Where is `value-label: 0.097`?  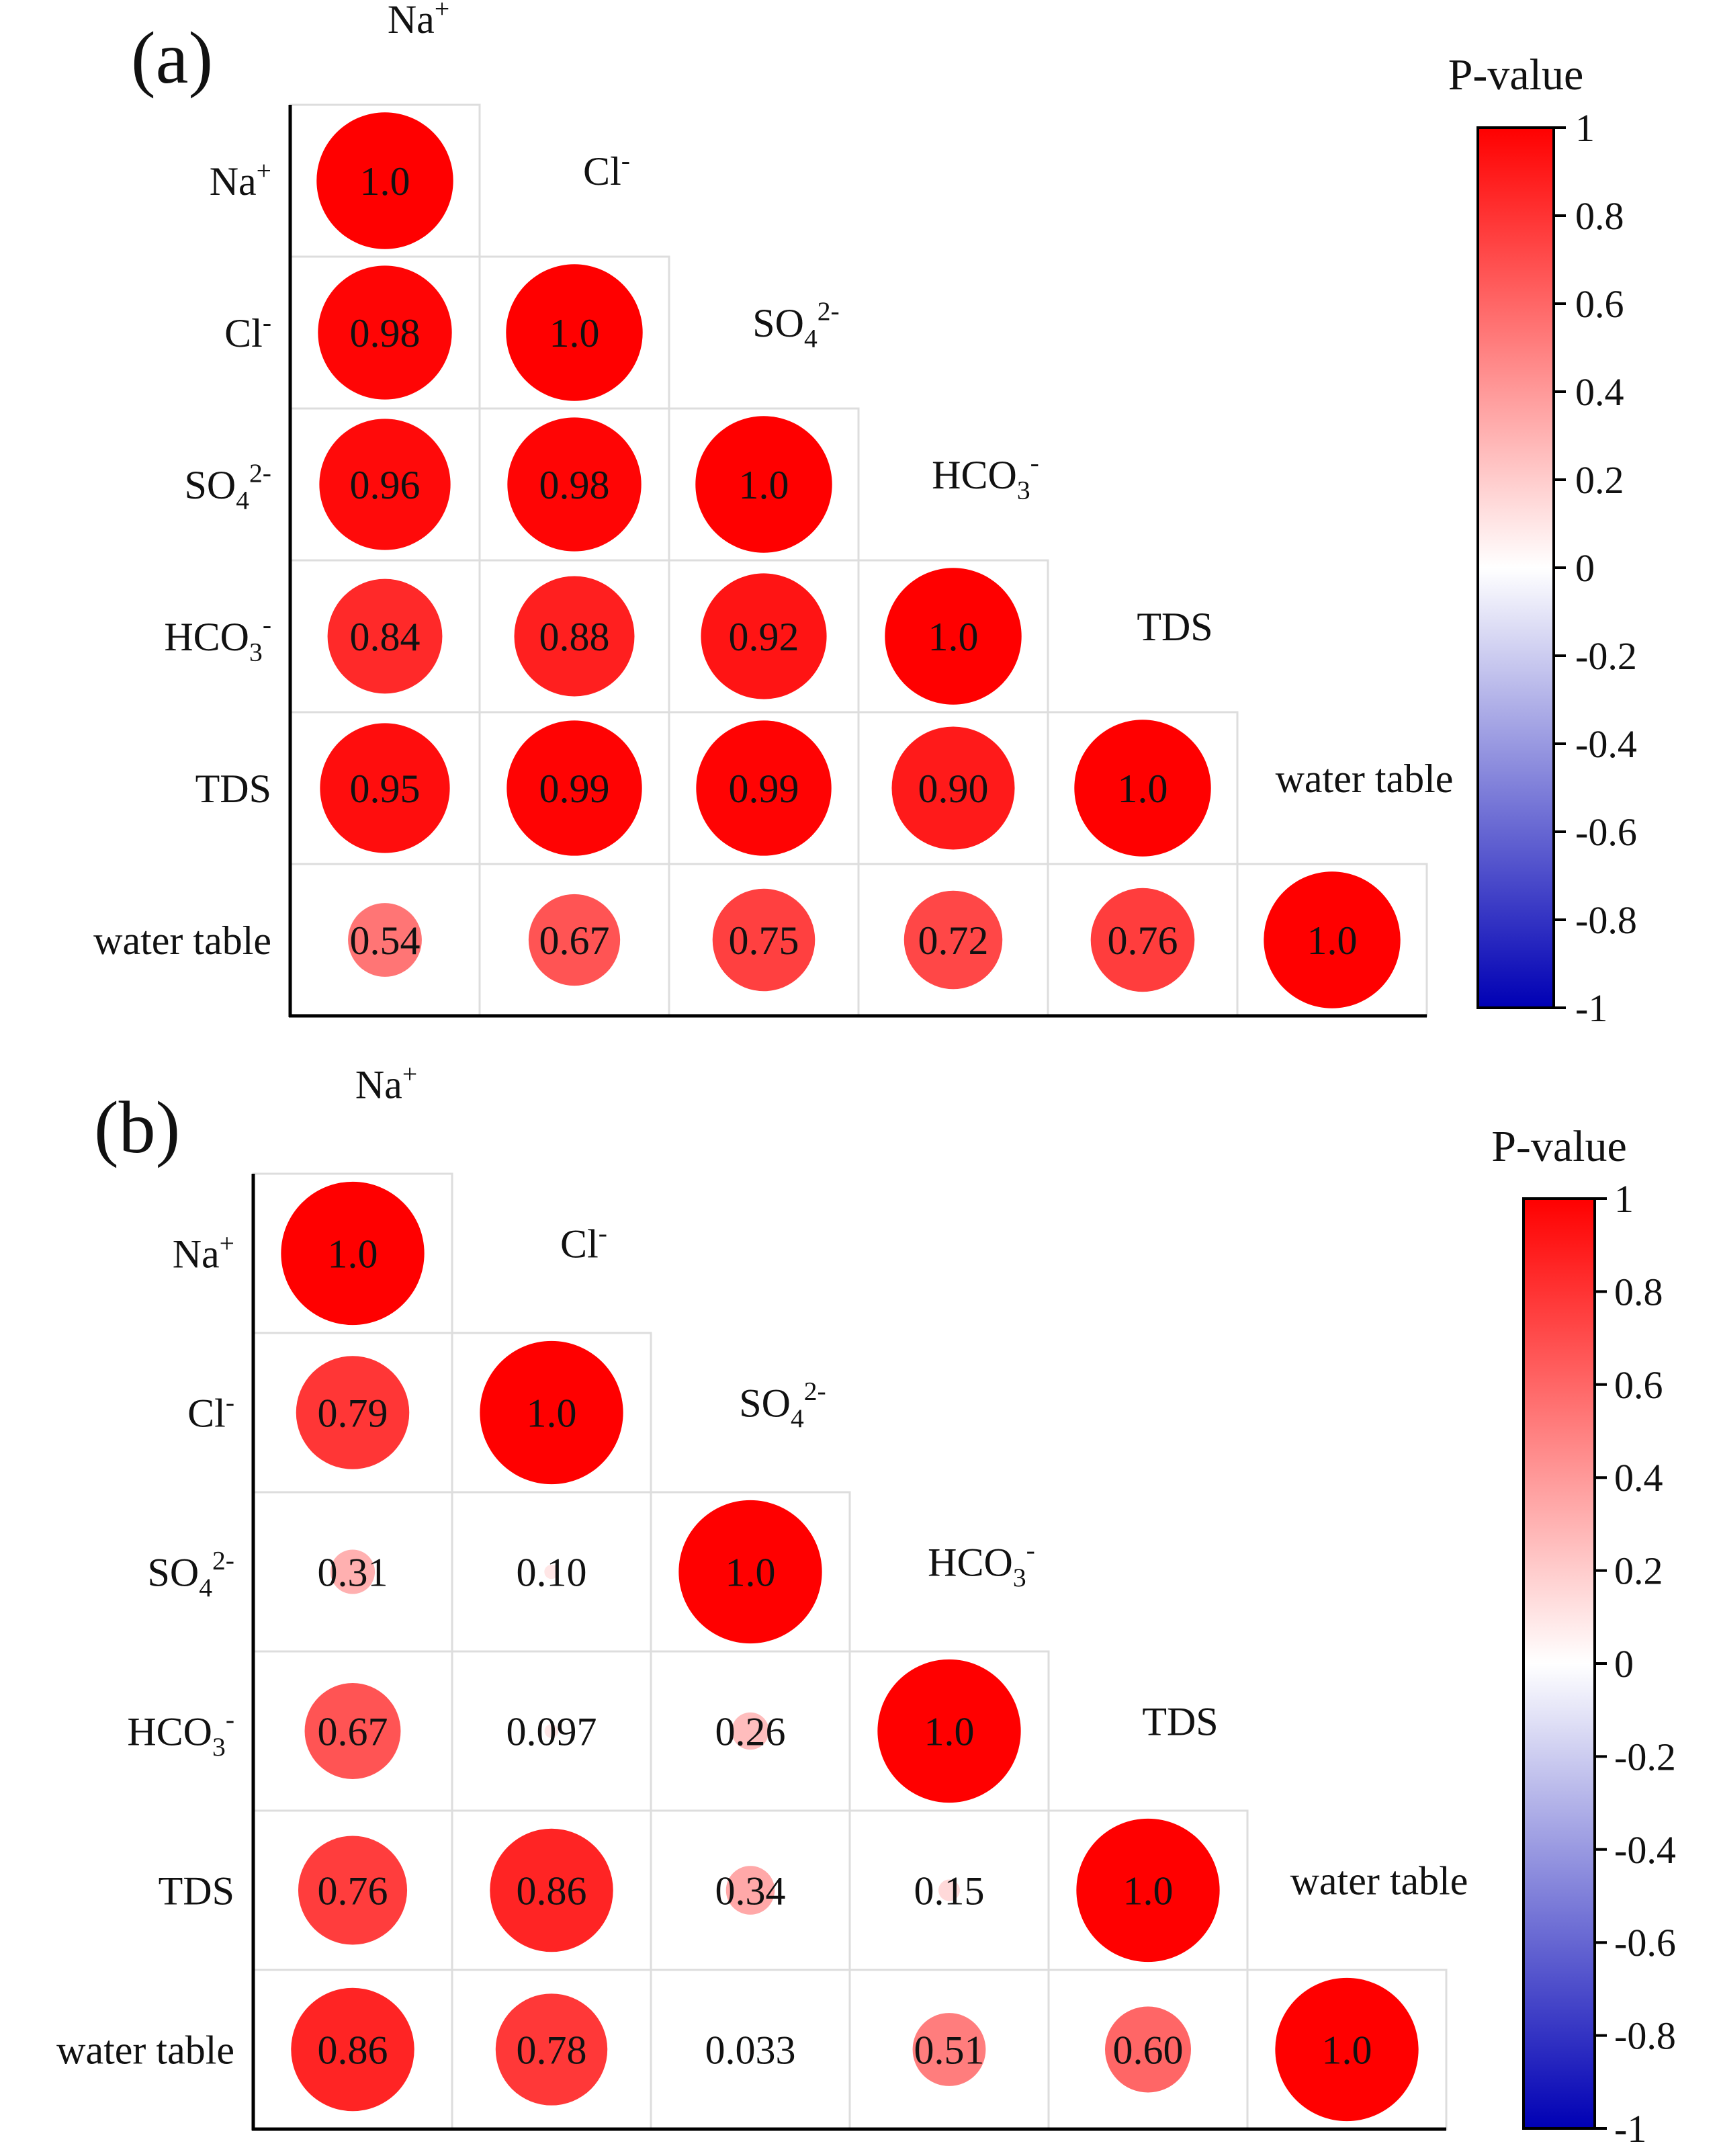 value-label: 0.097 is located at coordinates (551, 1732).